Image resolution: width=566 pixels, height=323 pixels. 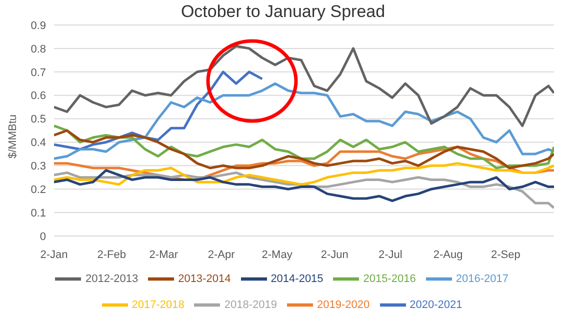 I want to click on y-tick-label: 0.3, so click(x=38, y=166).